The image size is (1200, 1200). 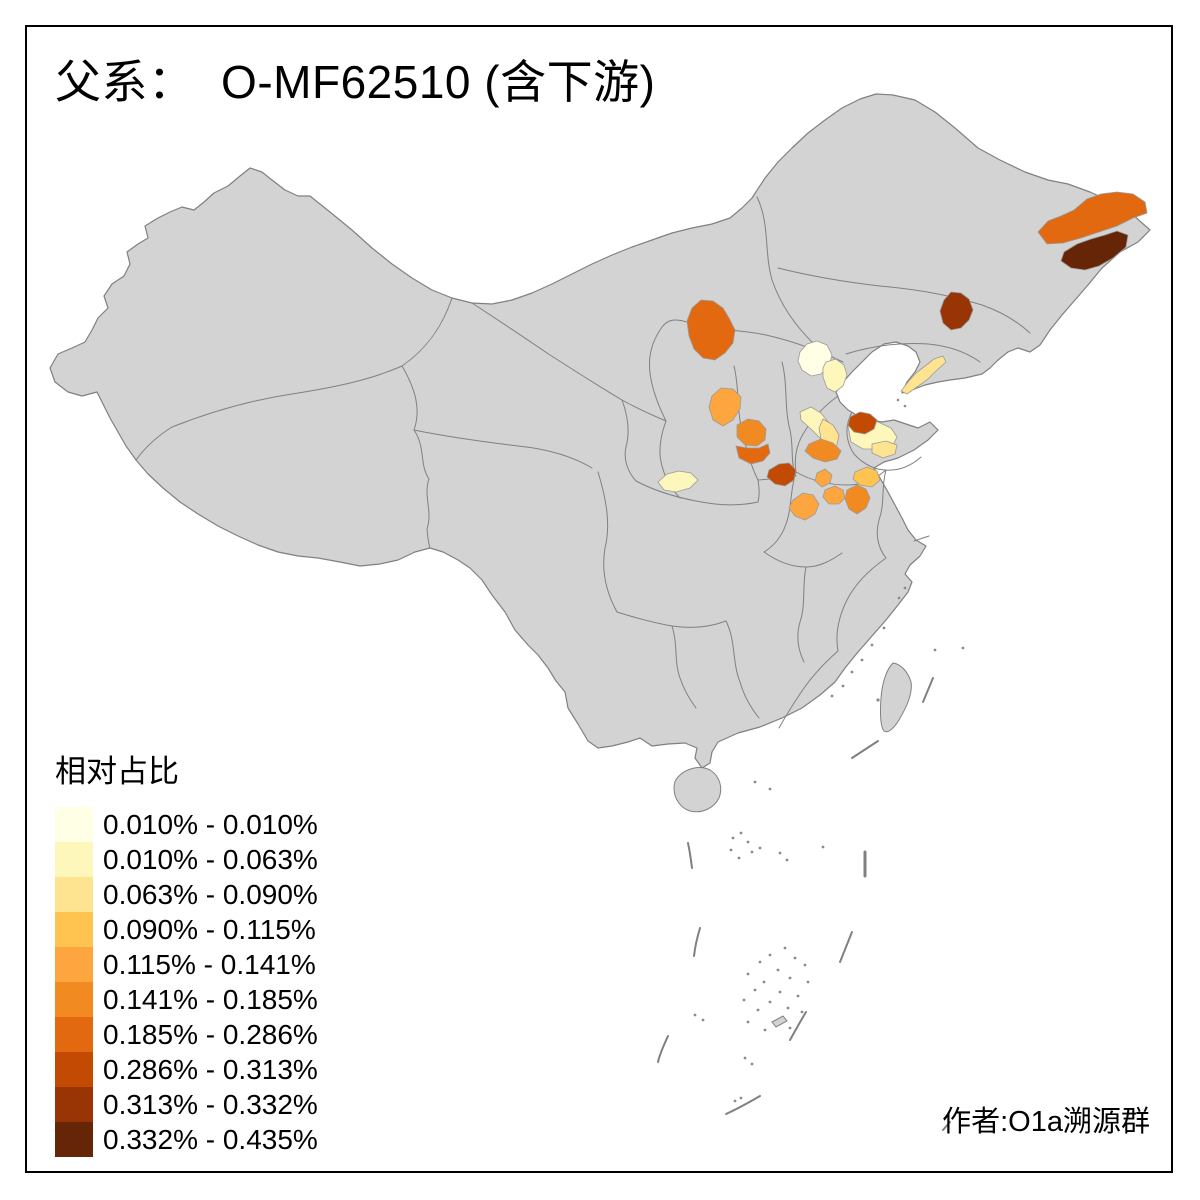 What do you see at coordinates (834, 495) in the screenshot?
I see `region-henan-zhengzhou` at bounding box center [834, 495].